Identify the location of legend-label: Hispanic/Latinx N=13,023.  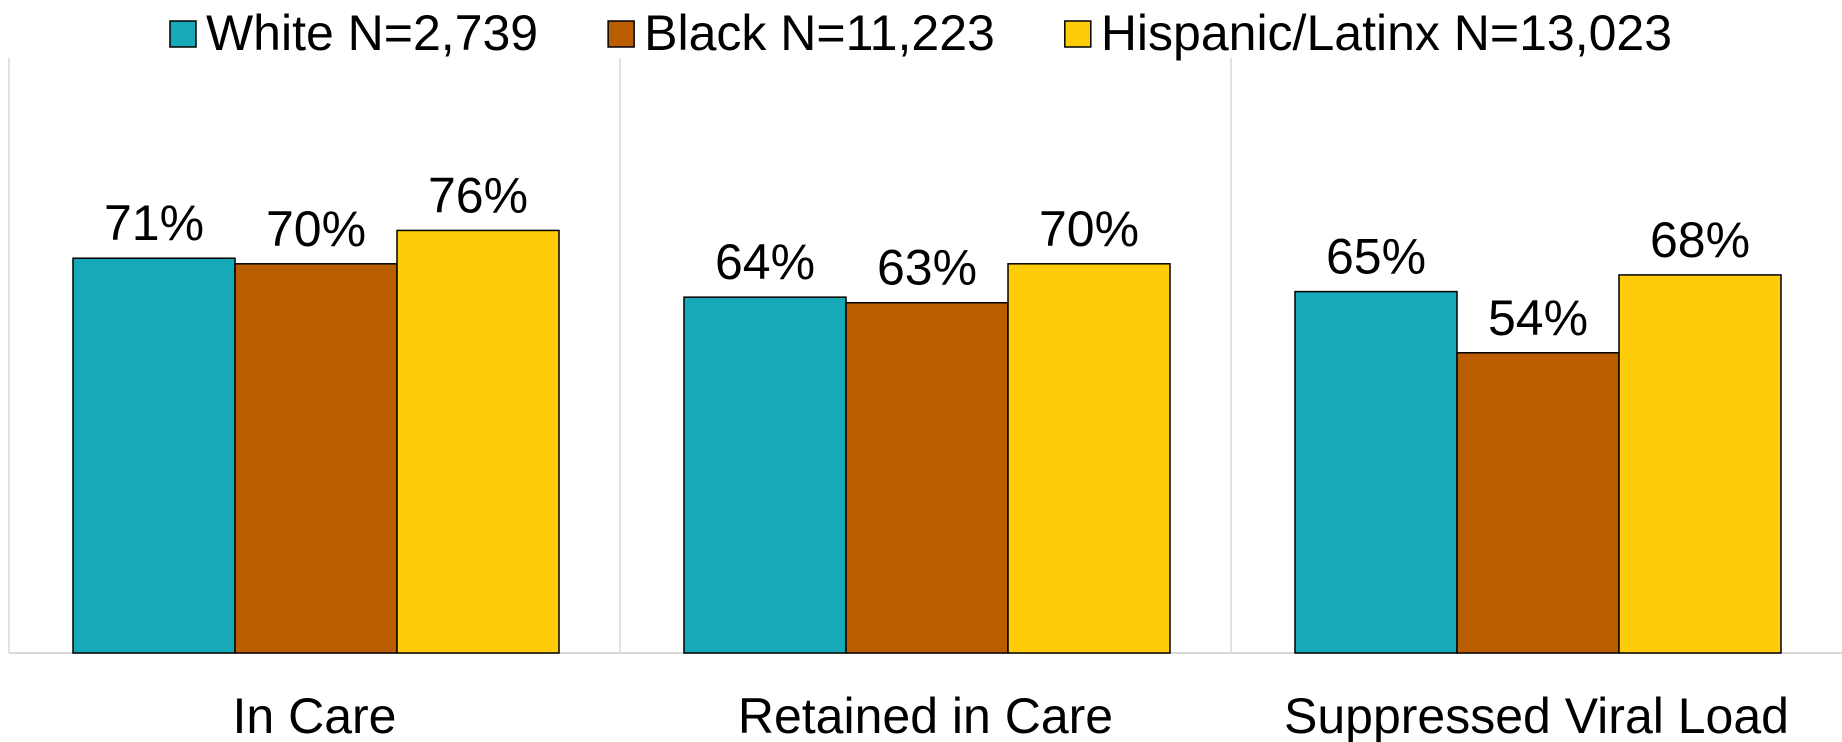
(1386, 33).